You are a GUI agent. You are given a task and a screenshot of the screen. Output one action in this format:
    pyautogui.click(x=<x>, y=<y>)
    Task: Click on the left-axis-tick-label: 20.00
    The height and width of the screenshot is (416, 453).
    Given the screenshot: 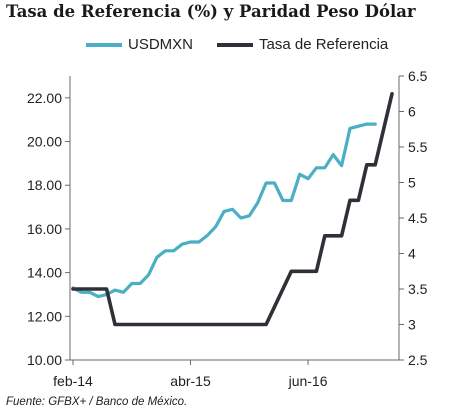 What is the action you would take?
    pyautogui.click(x=44, y=142)
    